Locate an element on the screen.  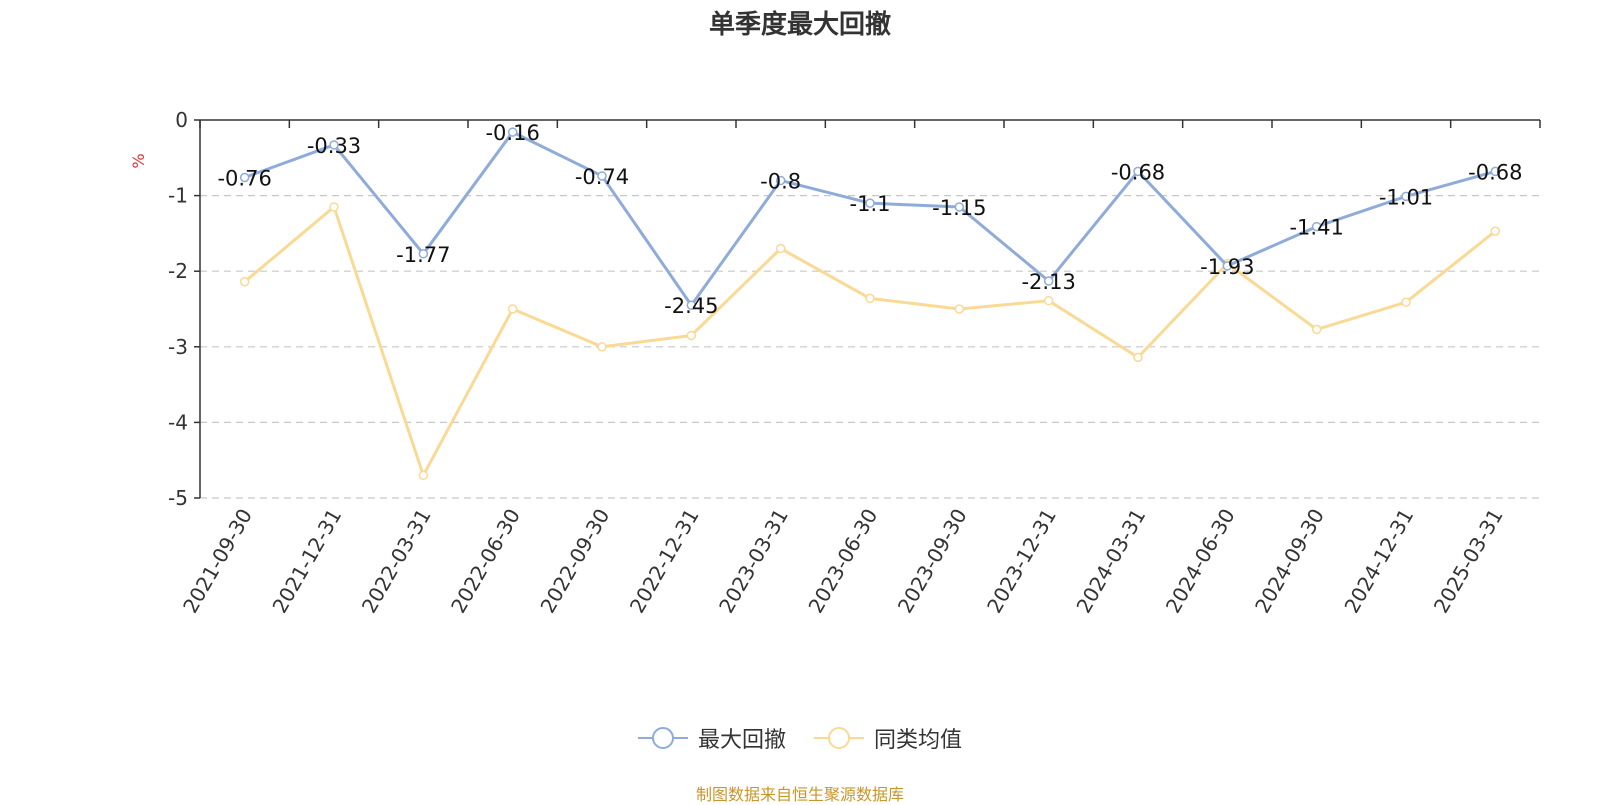
data-label: -0.33 is located at coordinates (334, 146).